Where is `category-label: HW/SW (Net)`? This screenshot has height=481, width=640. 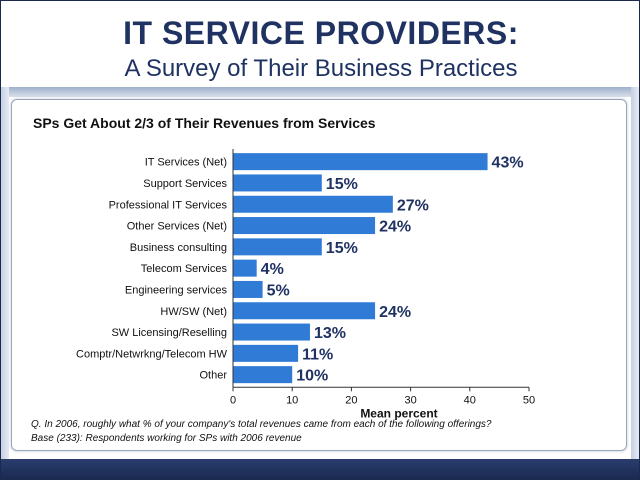
category-label: HW/SW (Net) is located at coordinates (193, 312).